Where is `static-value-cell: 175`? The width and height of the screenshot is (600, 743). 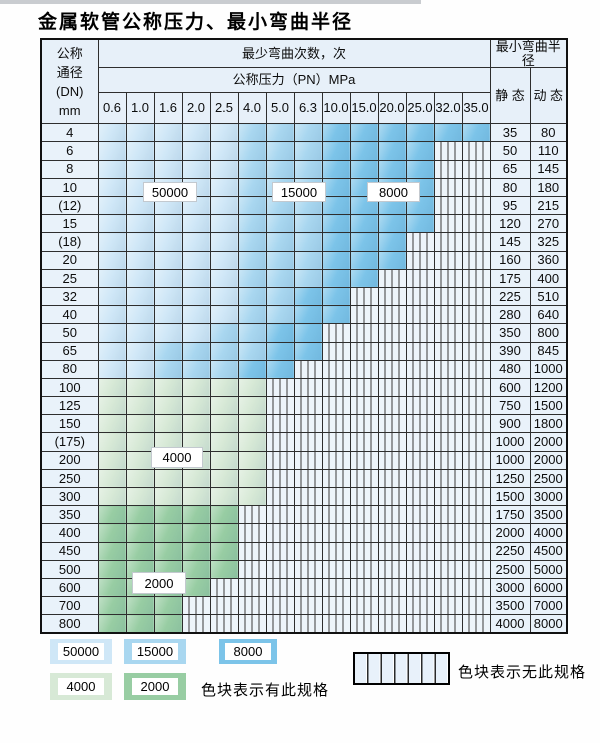 static-value-cell: 175 is located at coordinates (510, 278).